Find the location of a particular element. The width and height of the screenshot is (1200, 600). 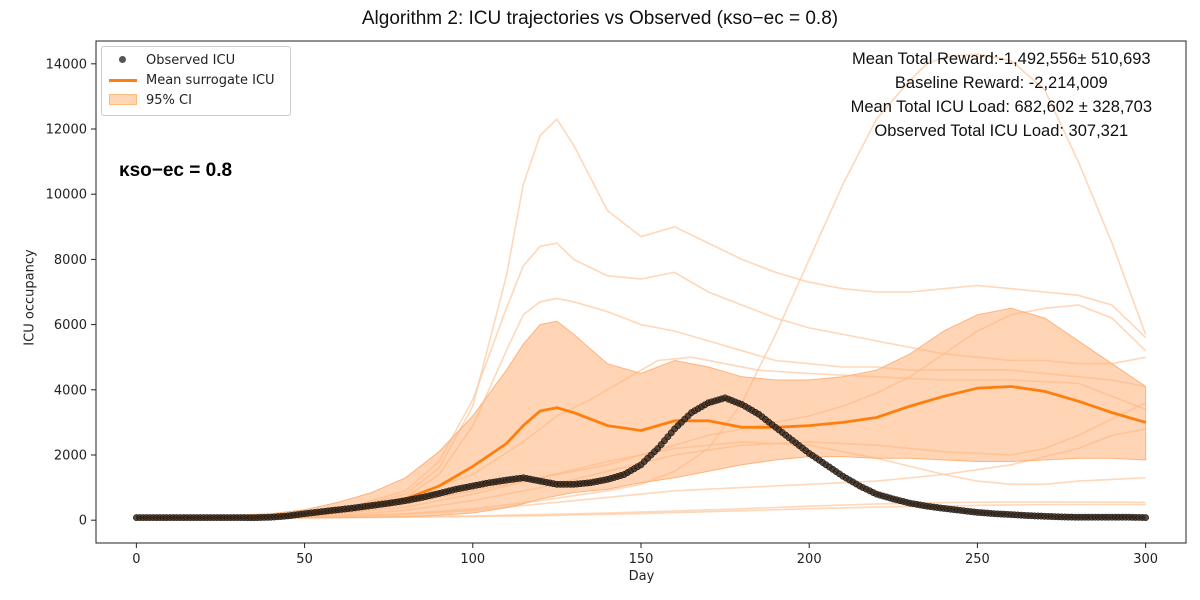

y-tick-label: 14000 is located at coordinates (66, 64).